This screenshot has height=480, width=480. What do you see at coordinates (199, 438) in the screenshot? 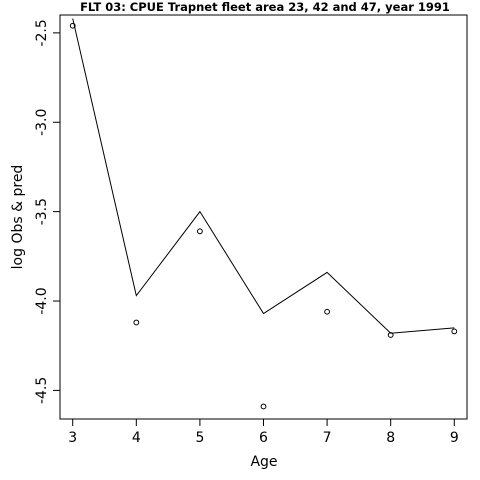
I see `x-tick-label: 5` at bounding box center [199, 438].